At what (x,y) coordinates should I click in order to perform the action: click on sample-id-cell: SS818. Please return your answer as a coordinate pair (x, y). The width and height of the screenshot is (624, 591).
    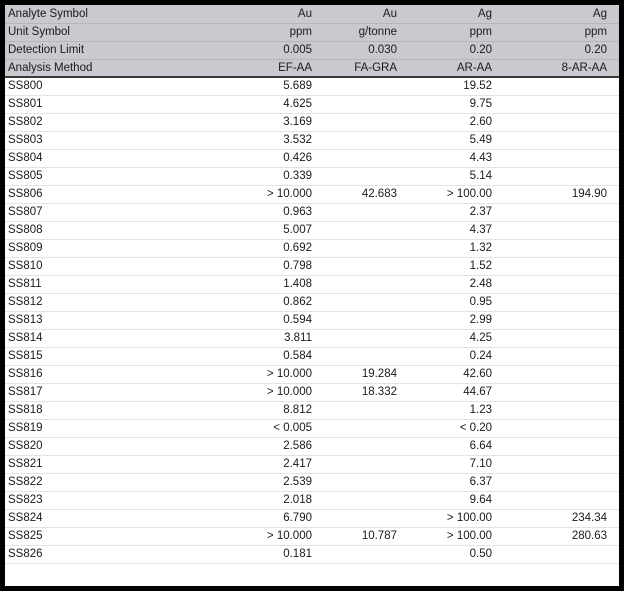
    Looking at the image, I should click on (25, 410).